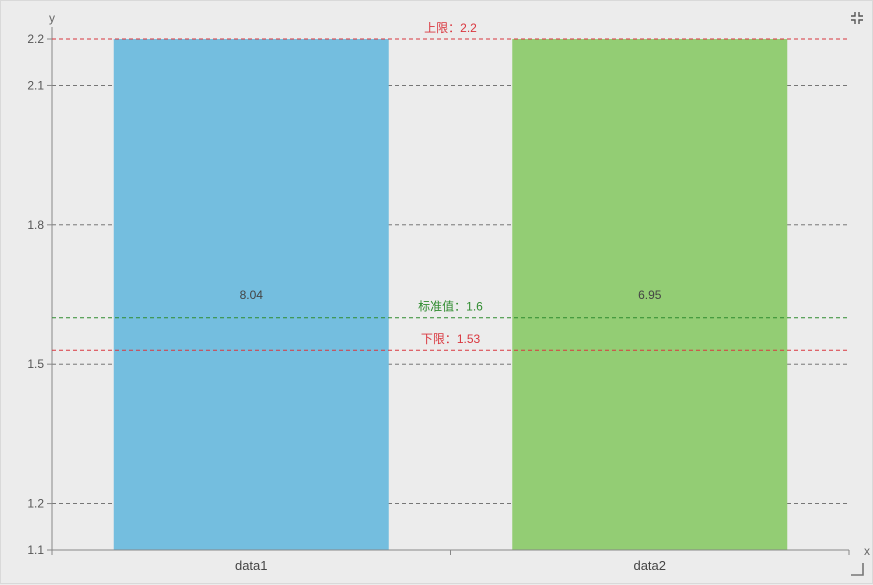 This screenshot has height=585, width=873. Describe the element at coordinates (857, 18) in the screenshot. I see `exit-fullscreen-icon` at that location.